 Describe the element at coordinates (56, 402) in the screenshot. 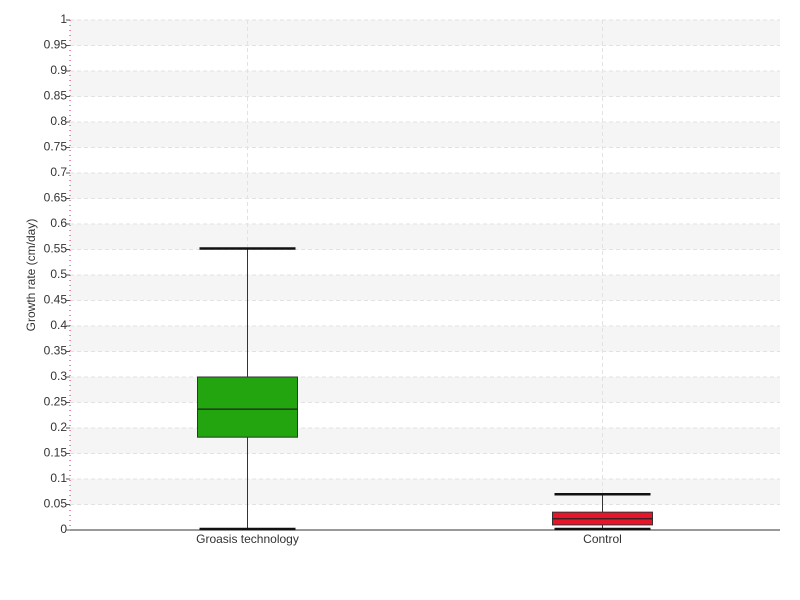

I see `y-tick-label: 0.25` at that location.